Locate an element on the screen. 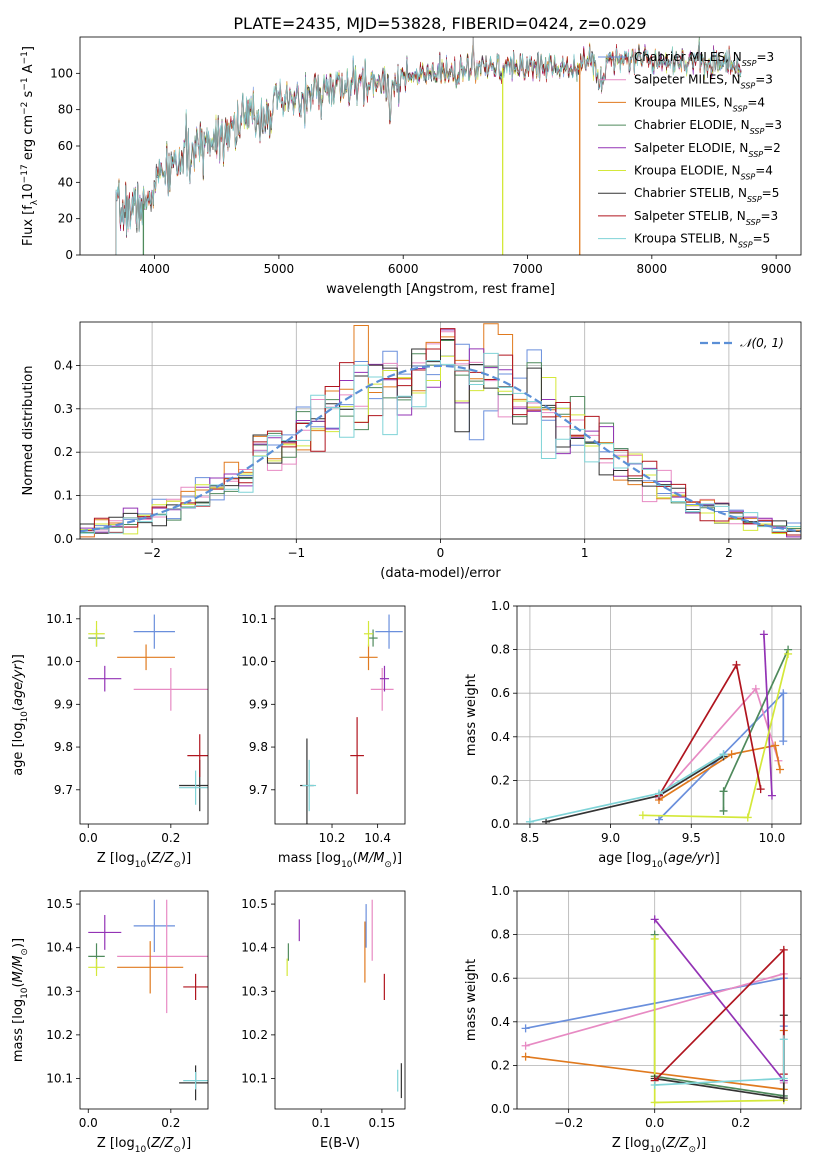 The width and height of the screenshot is (819, 1170). x-tick-label: 9.5 is located at coordinates (691, 838).